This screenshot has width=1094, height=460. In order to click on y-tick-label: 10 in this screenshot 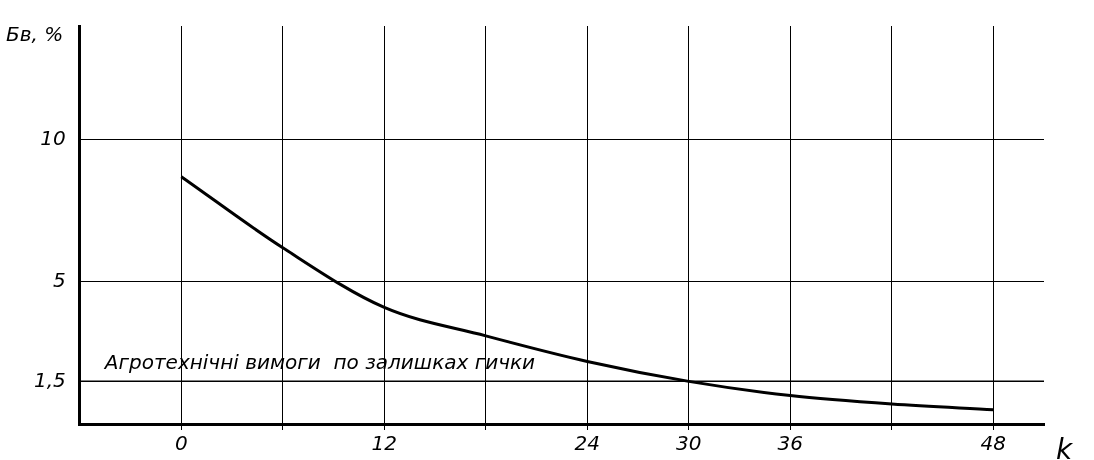, I will do `click(53, 137)`.